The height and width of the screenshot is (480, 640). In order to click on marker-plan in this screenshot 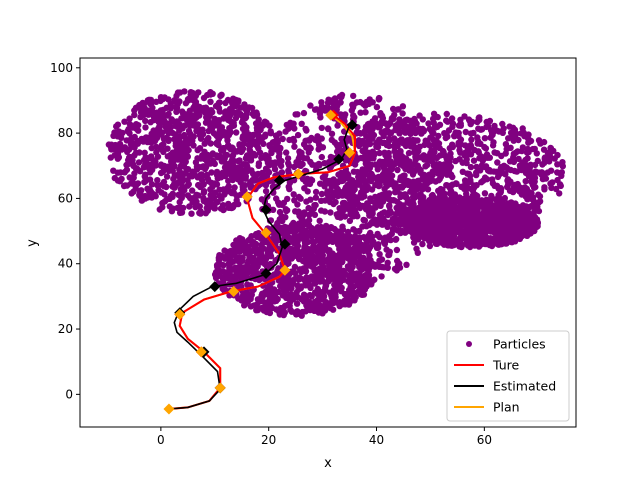, I will do `click(331, 115)`.